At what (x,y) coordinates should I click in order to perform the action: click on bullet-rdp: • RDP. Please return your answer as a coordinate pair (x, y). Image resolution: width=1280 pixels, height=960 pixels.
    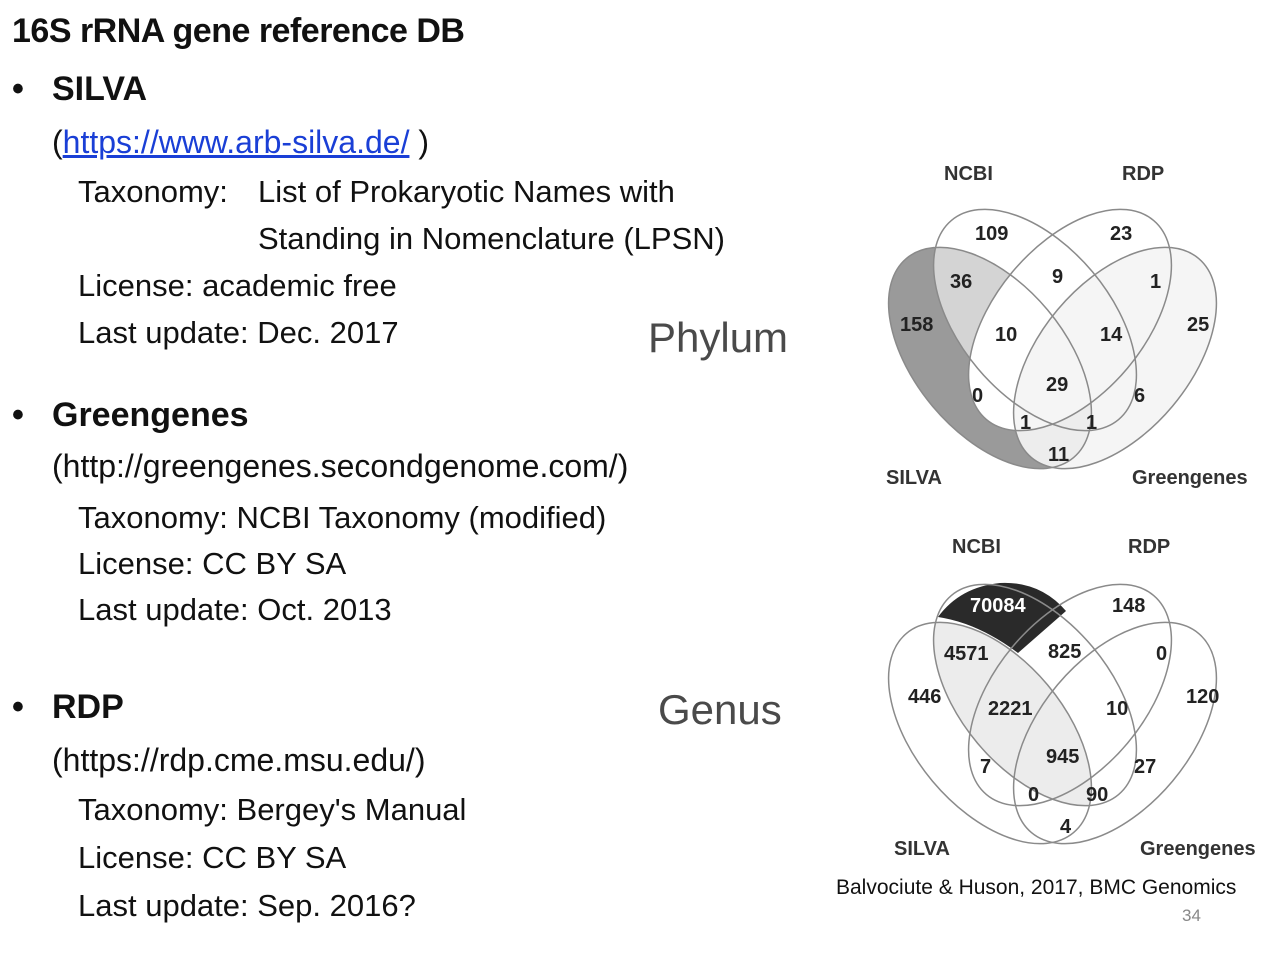
    Looking at the image, I should click on (68, 707).